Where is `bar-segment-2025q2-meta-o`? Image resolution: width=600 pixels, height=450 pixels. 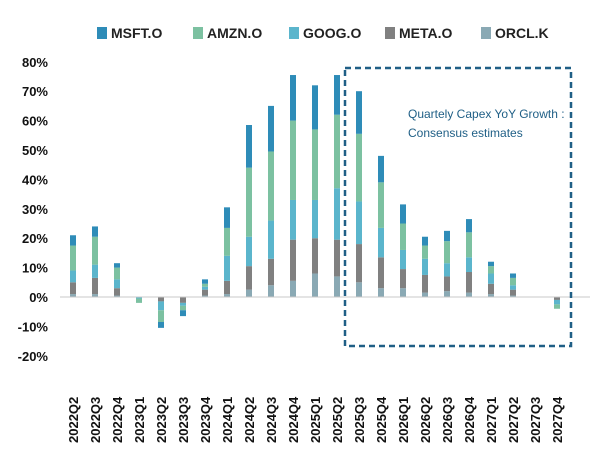
bar-segment-2025q2-meta-o is located at coordinates (337, 258).